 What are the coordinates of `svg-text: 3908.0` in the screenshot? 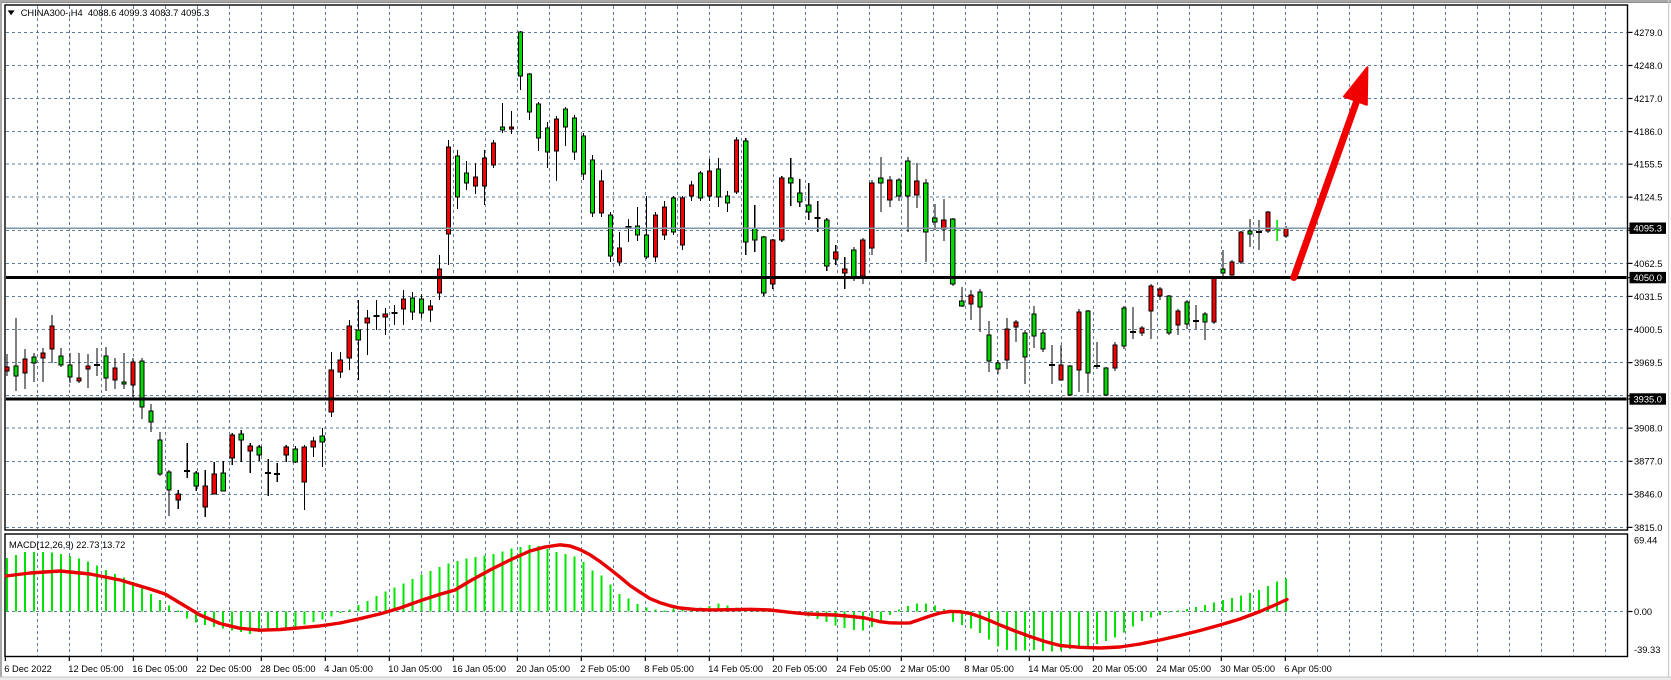 It's located at (1648, 429).